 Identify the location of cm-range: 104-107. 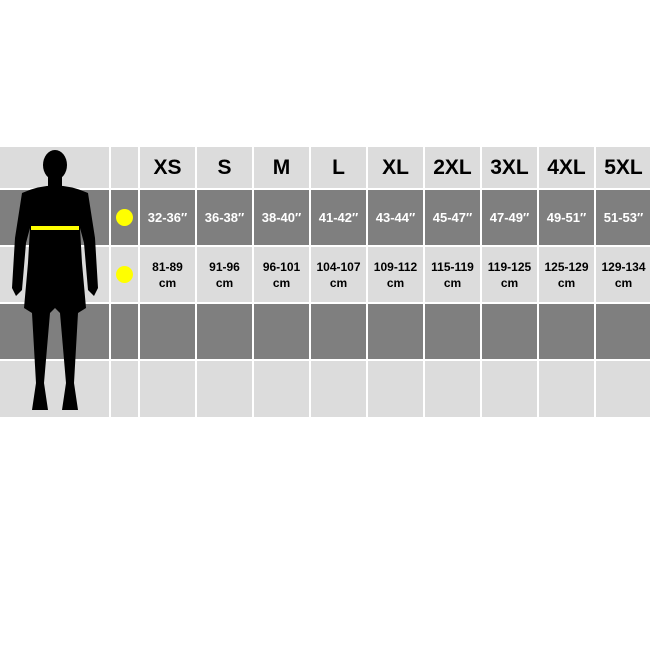
(338, 266).